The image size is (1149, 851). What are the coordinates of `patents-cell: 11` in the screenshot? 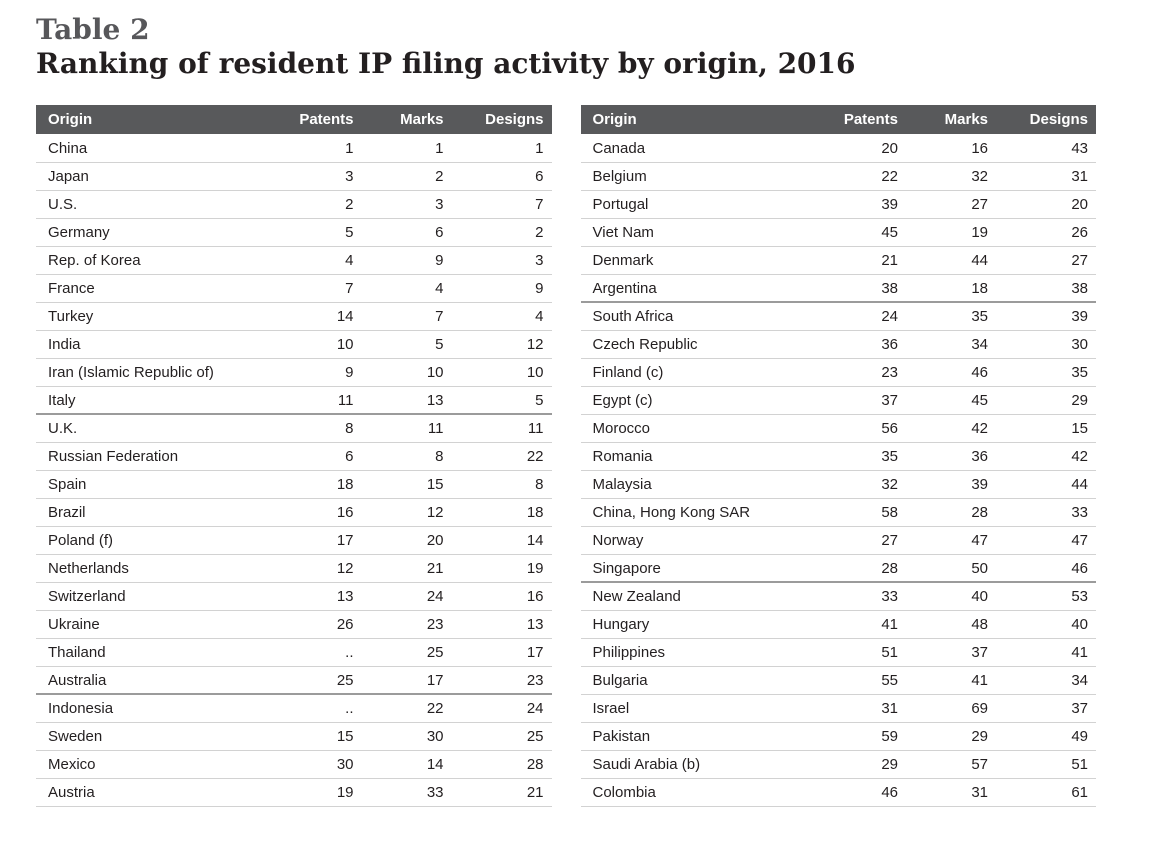 It's located at (307, 401).